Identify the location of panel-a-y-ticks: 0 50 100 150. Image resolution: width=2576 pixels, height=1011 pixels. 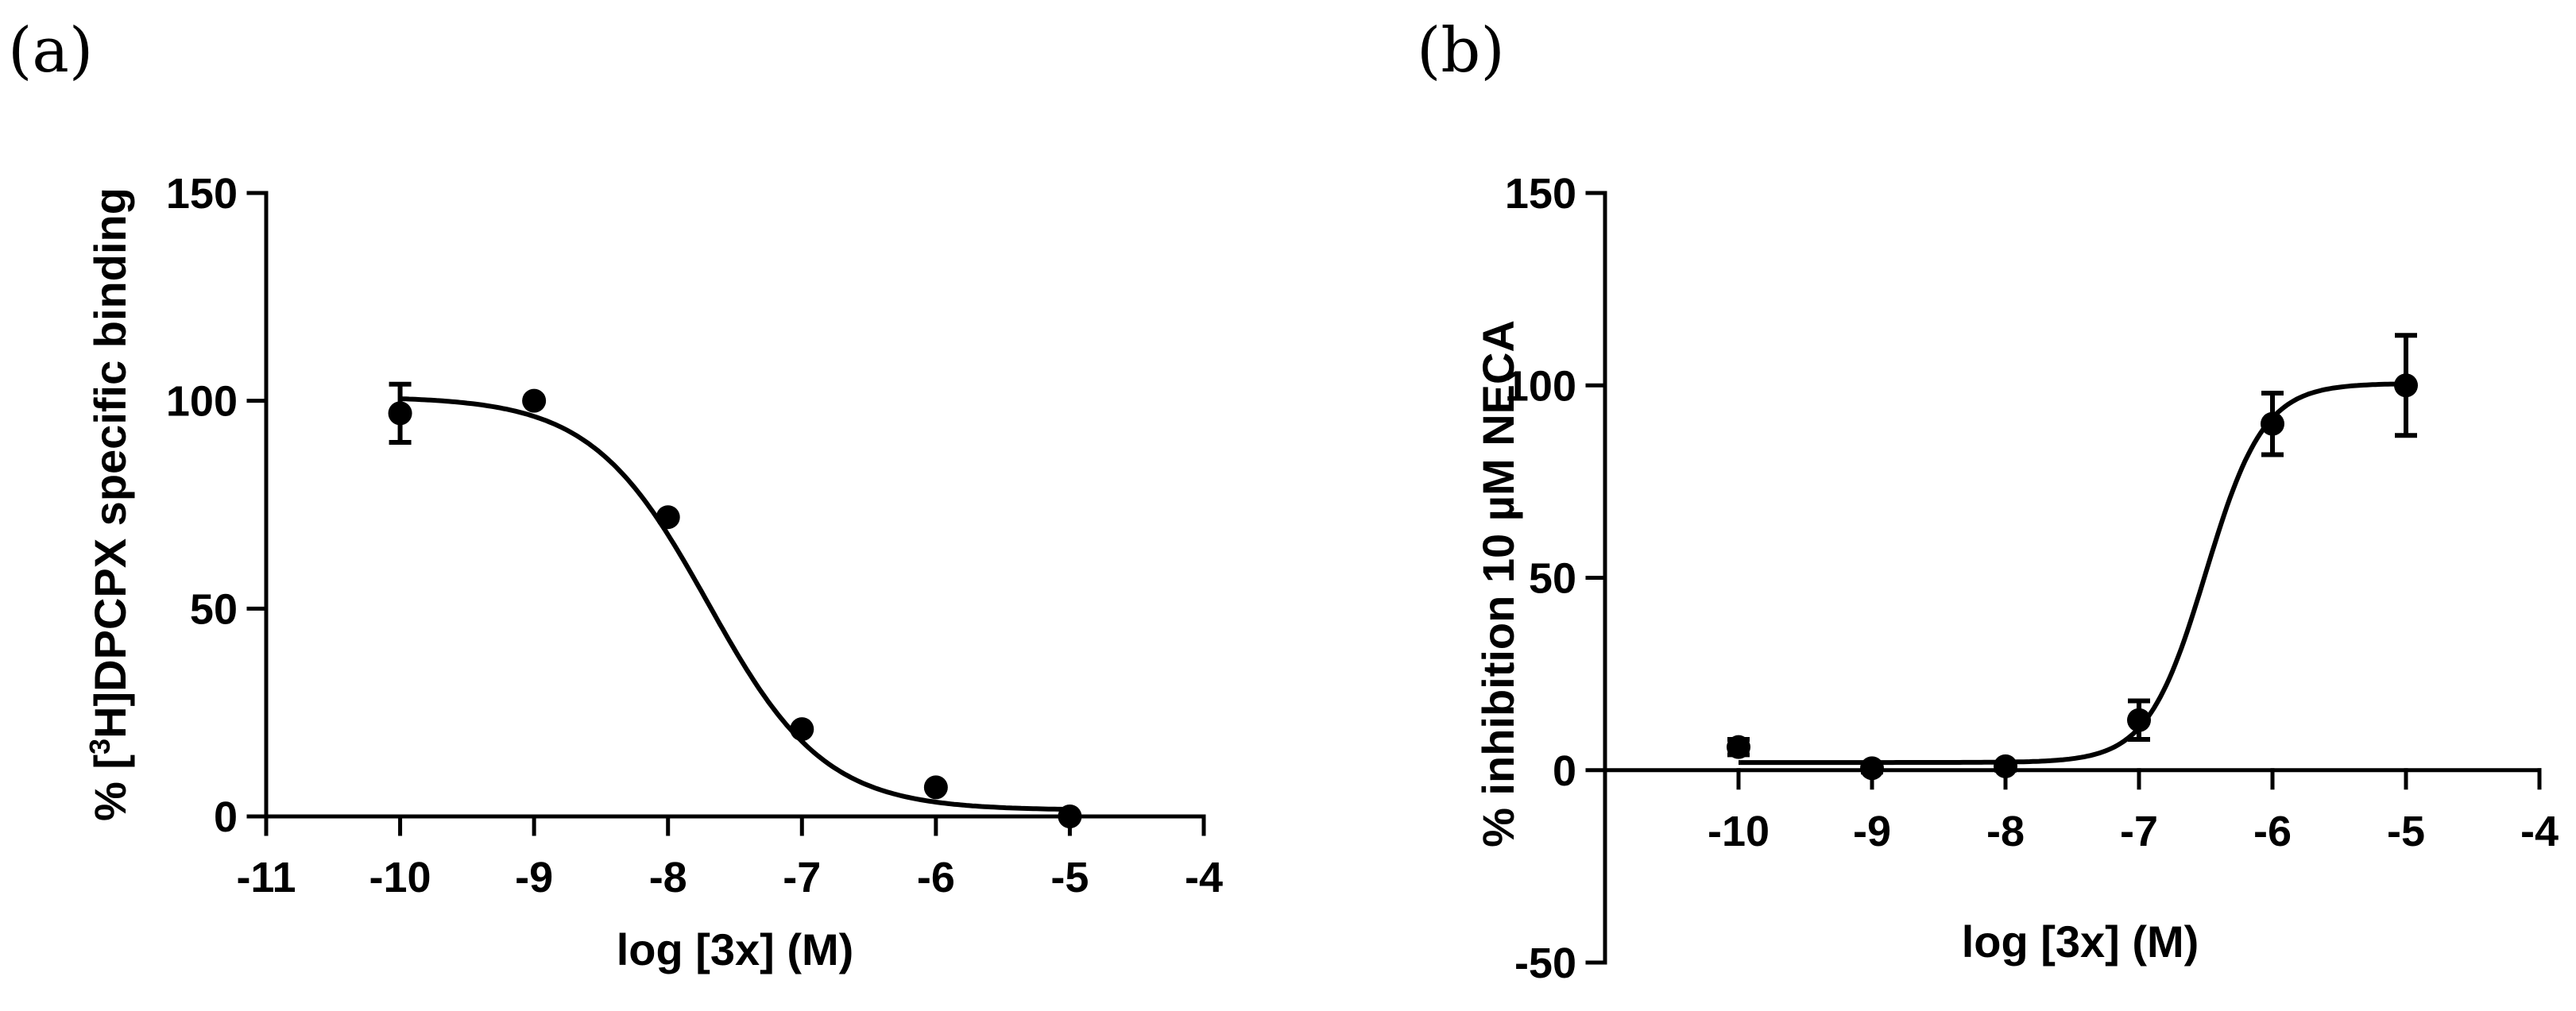
(218, 506).